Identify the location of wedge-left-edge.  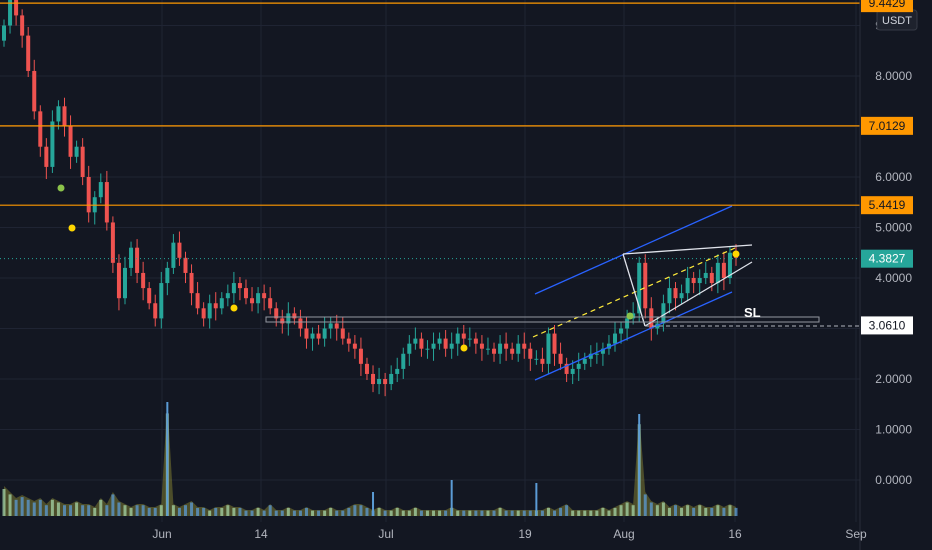
(634, 290).